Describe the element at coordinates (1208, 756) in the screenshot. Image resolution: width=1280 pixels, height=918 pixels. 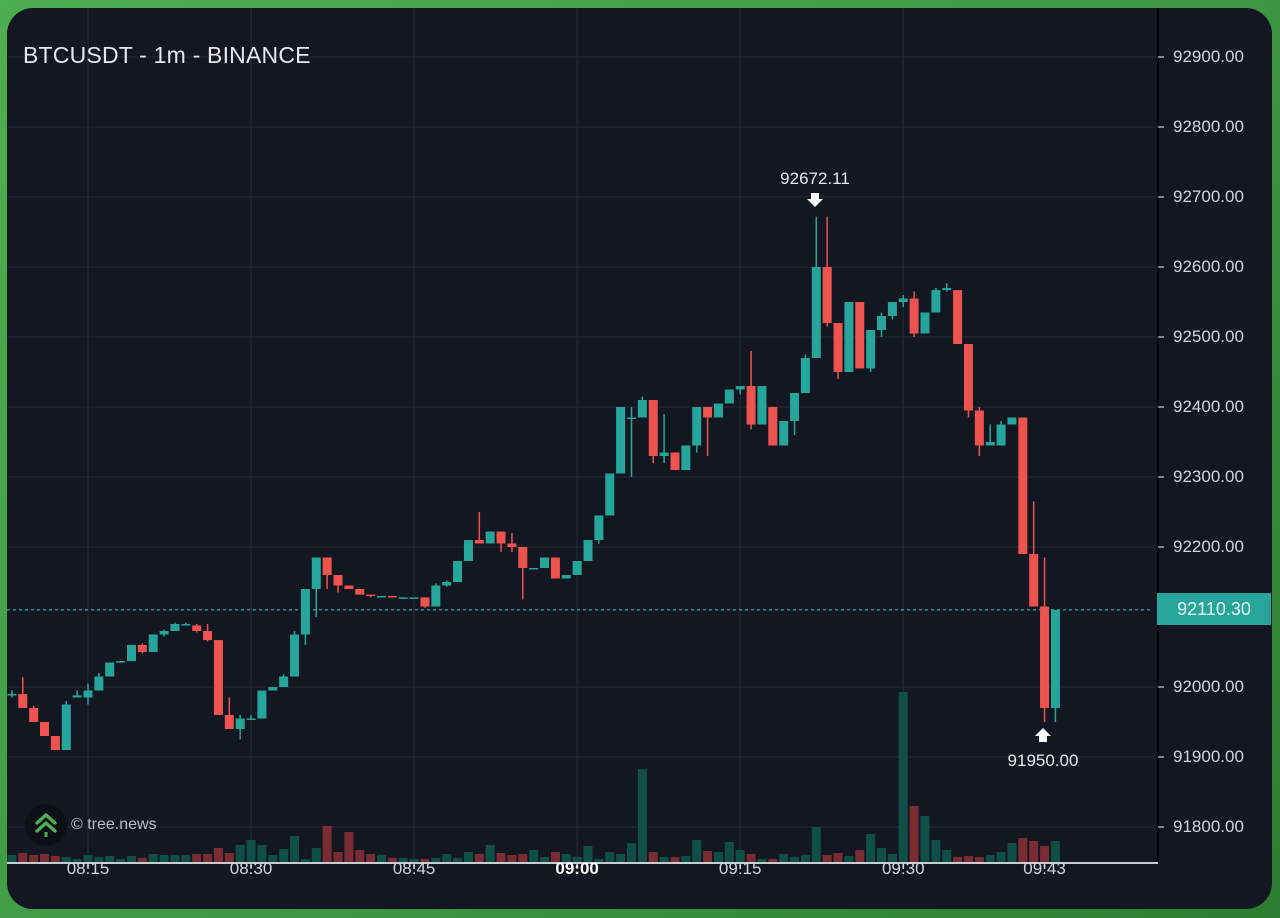
I see `price-axis-label: 91900.00` at that location.